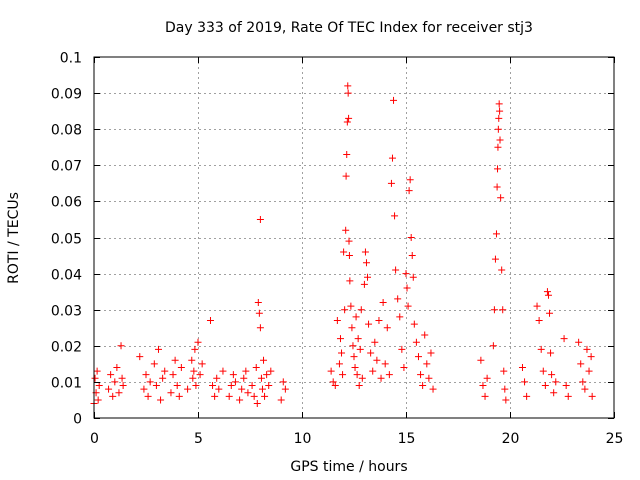  I want to click on y-tick-label: 0.02, so click(66, 348).